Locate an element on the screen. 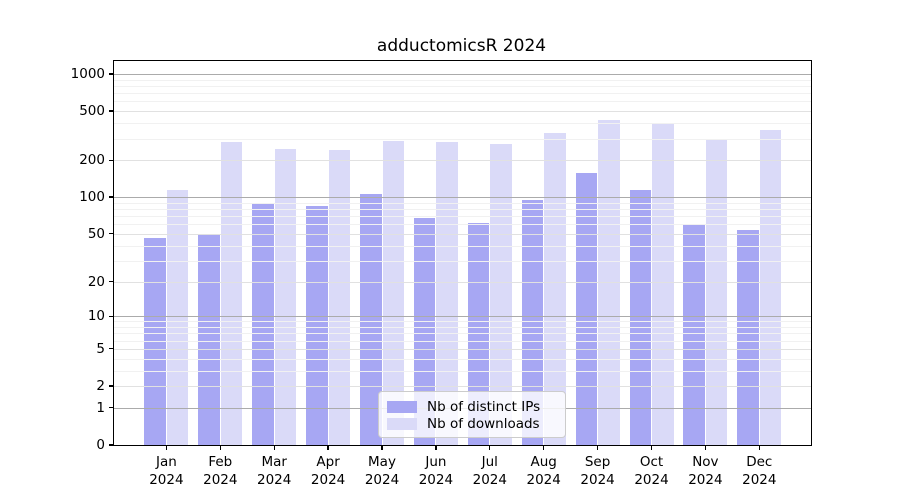 The height and width of the screenshot is (500, 900). y-tick-label: 100 is located at coordinates (92, 197).